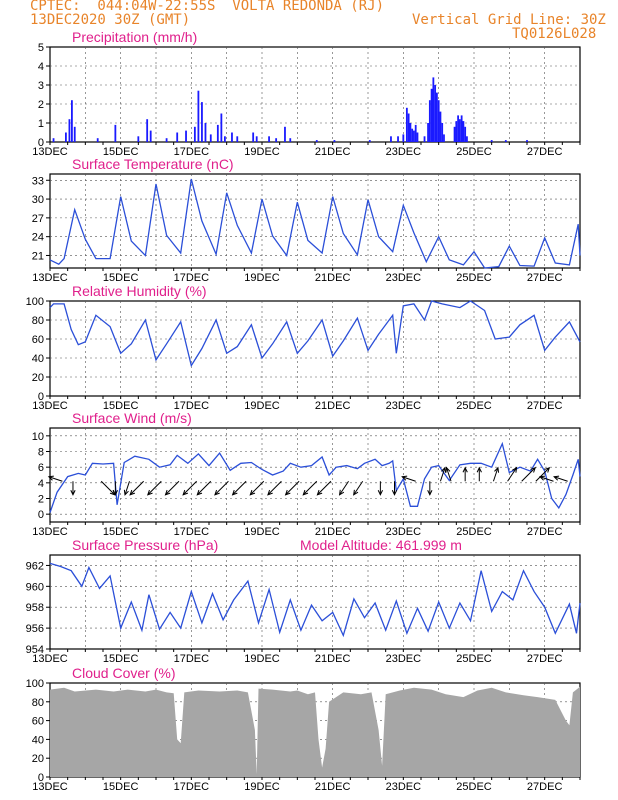 This screenshot has width=618, height=800. I want to click on temp-ytick-label: 21, so click(38, 256).